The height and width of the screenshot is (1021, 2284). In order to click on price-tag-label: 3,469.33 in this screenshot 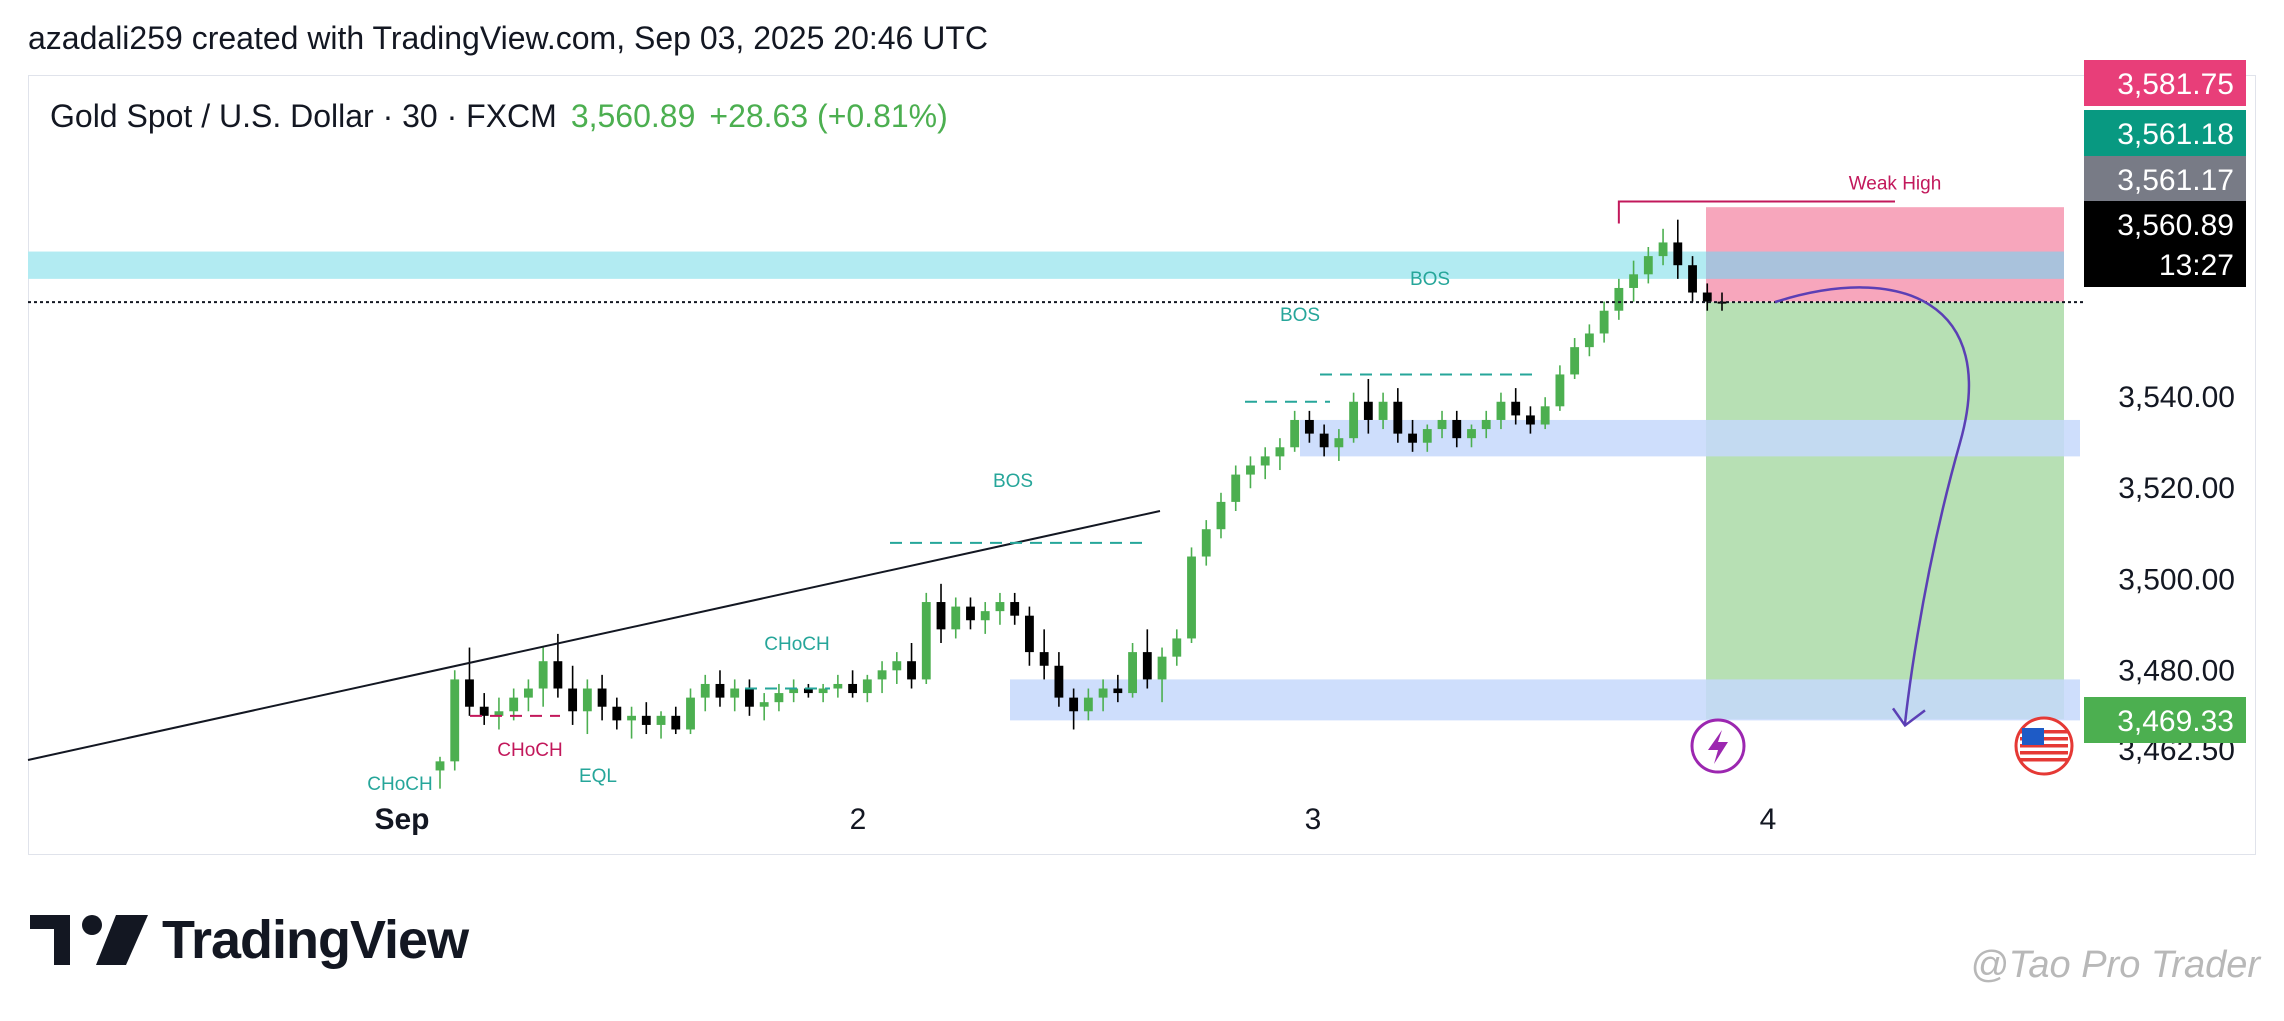, I will do `click(2175, 721)`.